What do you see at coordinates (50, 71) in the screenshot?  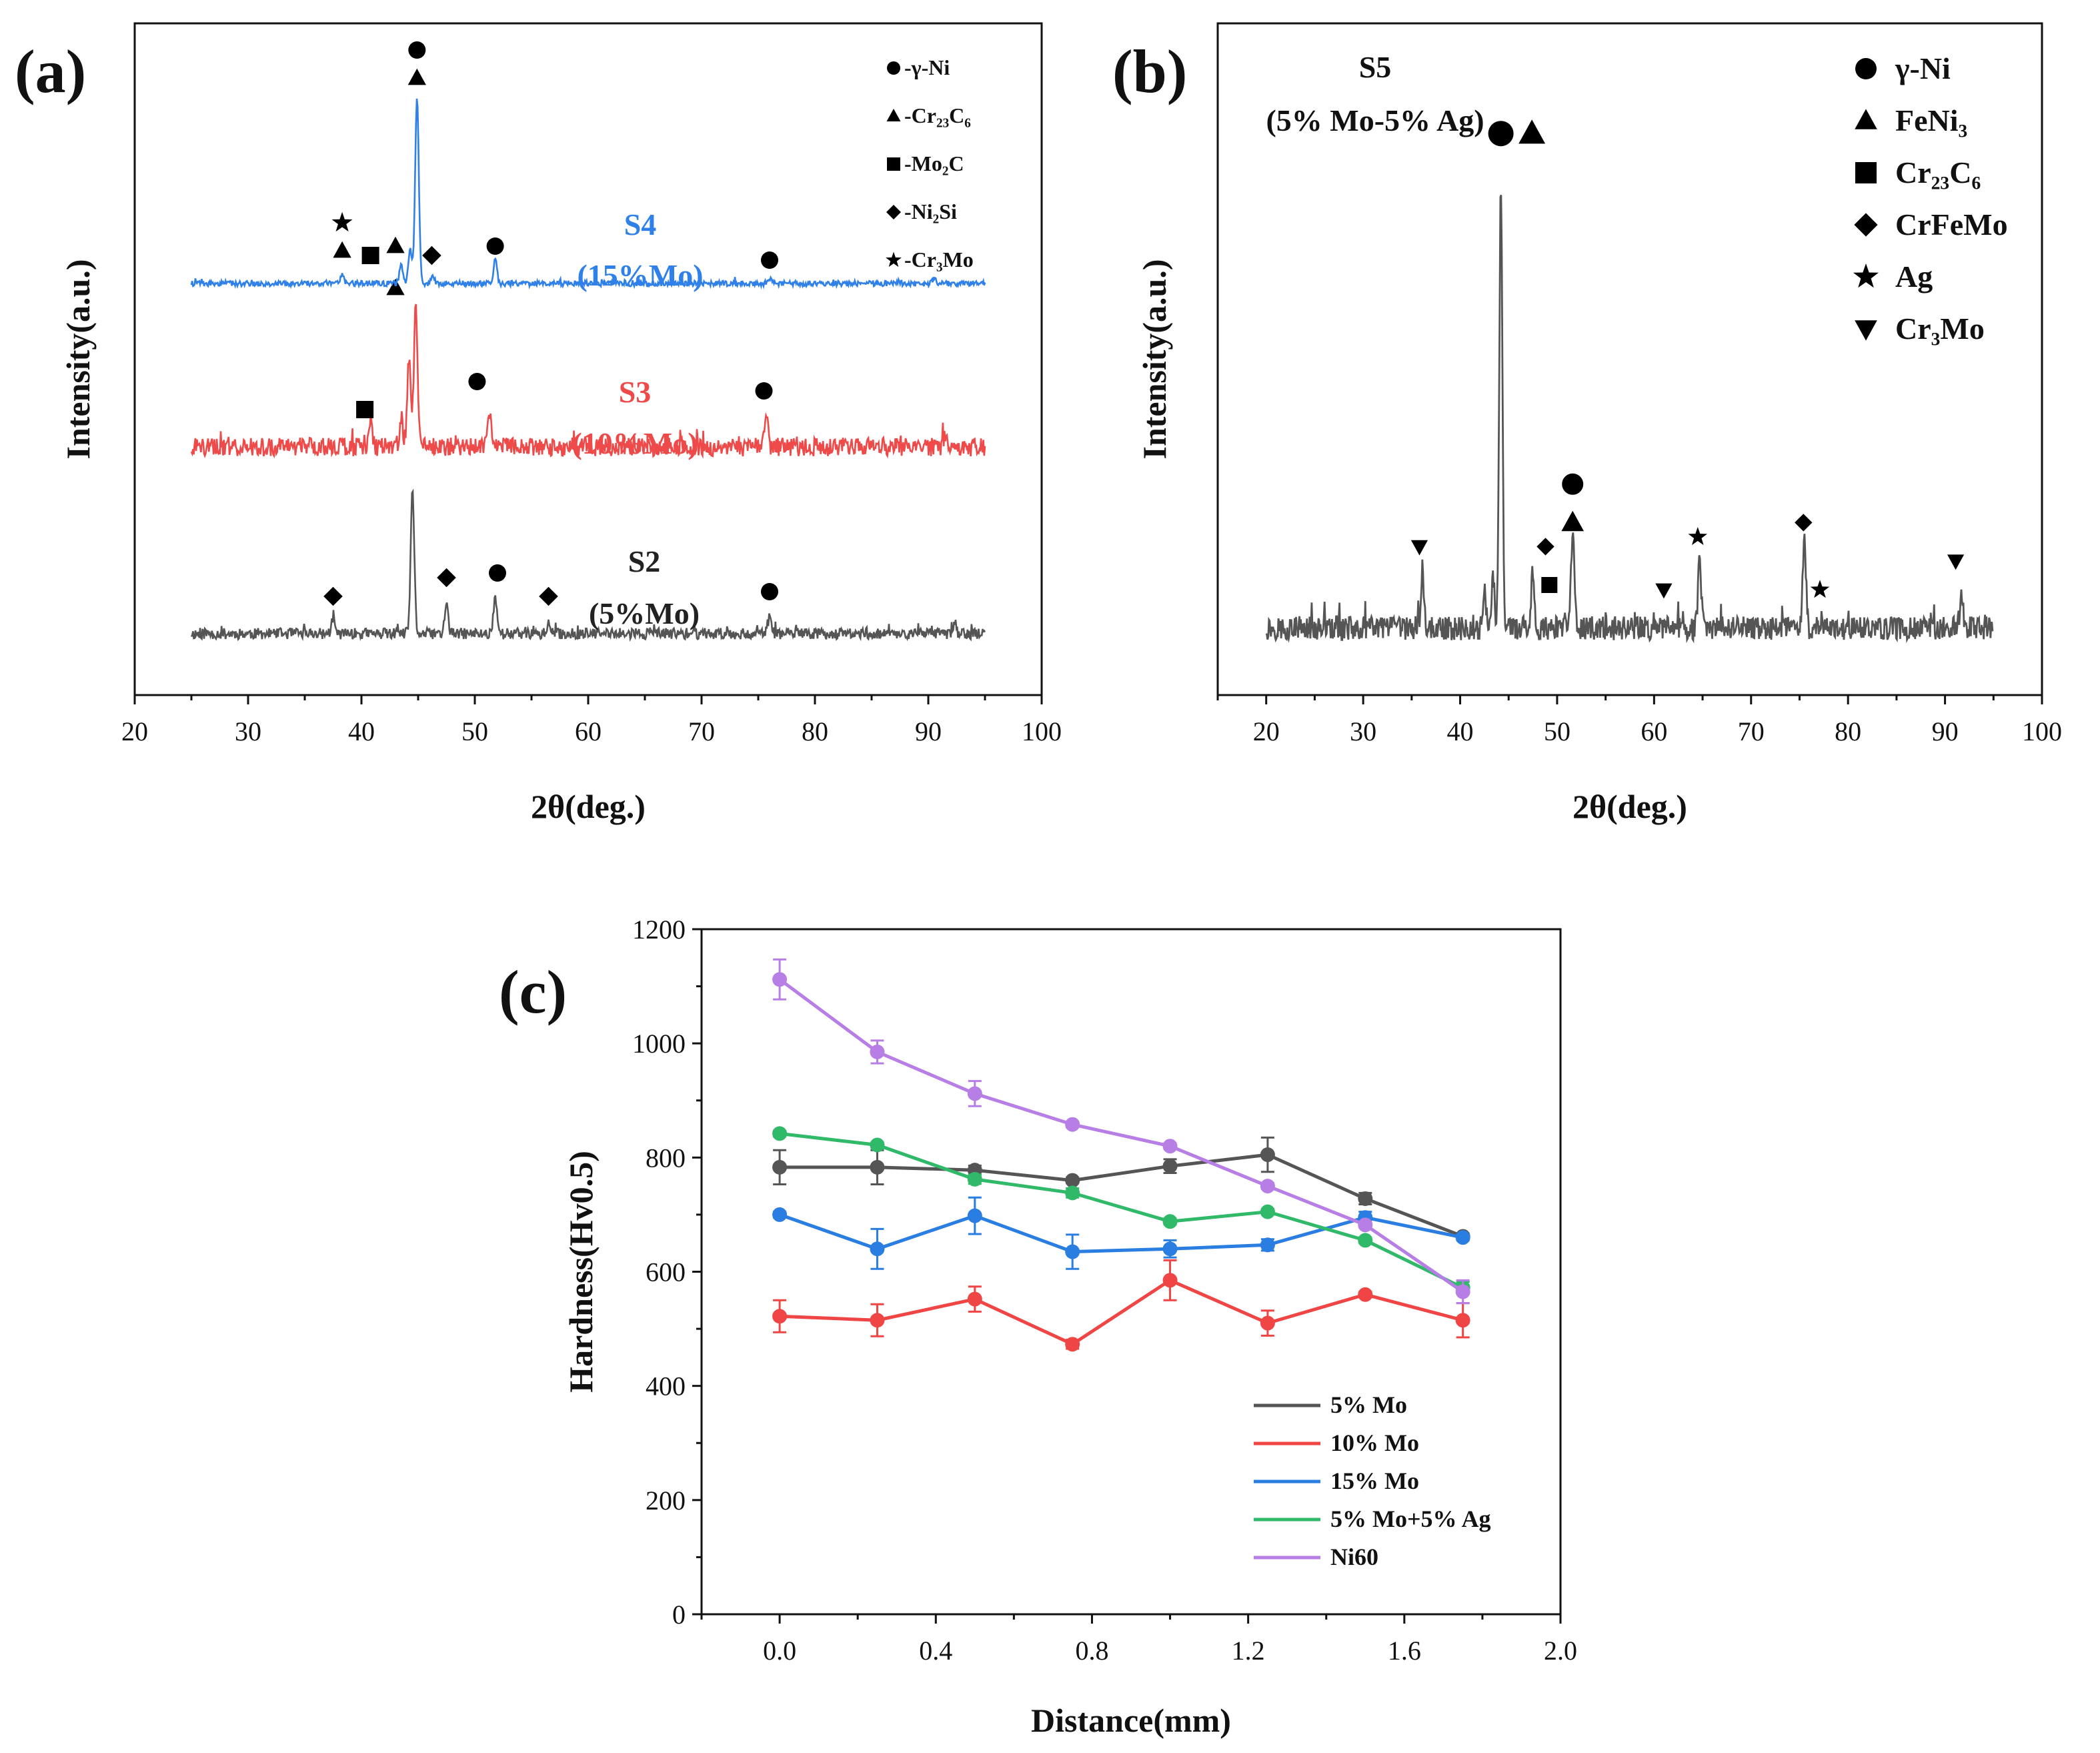 I see `panel-label: (a)` at bounding box center [50, 71].